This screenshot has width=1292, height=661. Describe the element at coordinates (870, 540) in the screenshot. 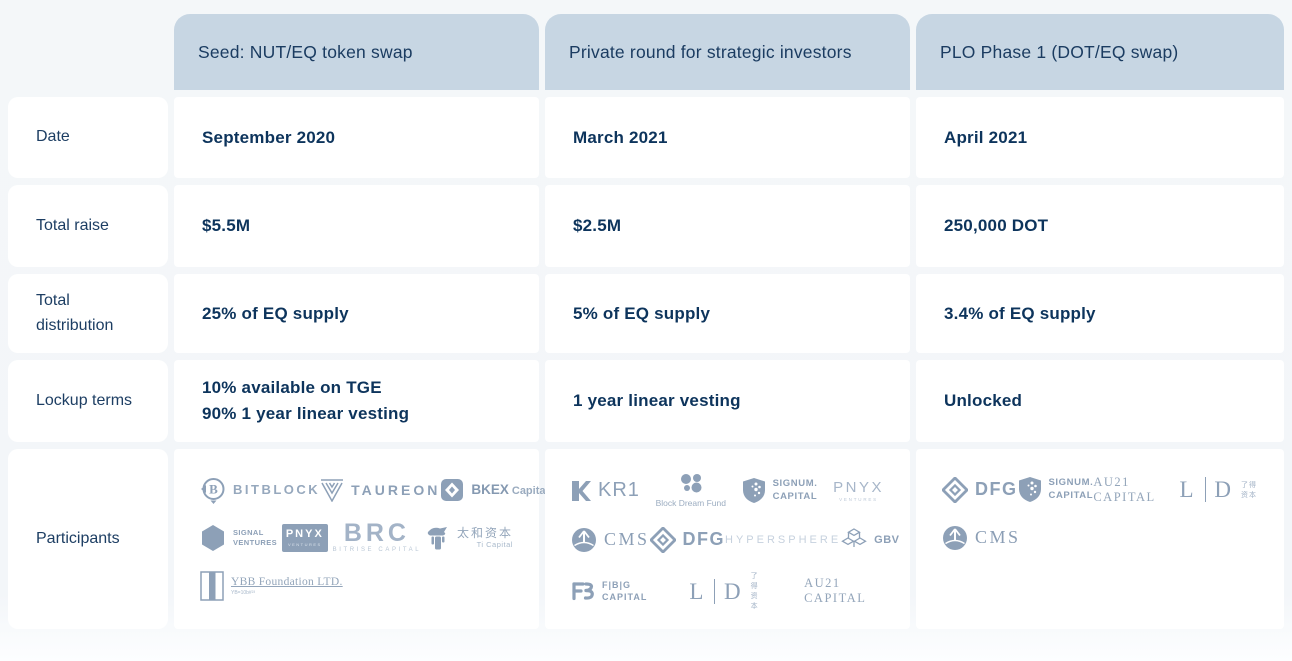

I see `participant-logo-gbv: GBV` at that location.